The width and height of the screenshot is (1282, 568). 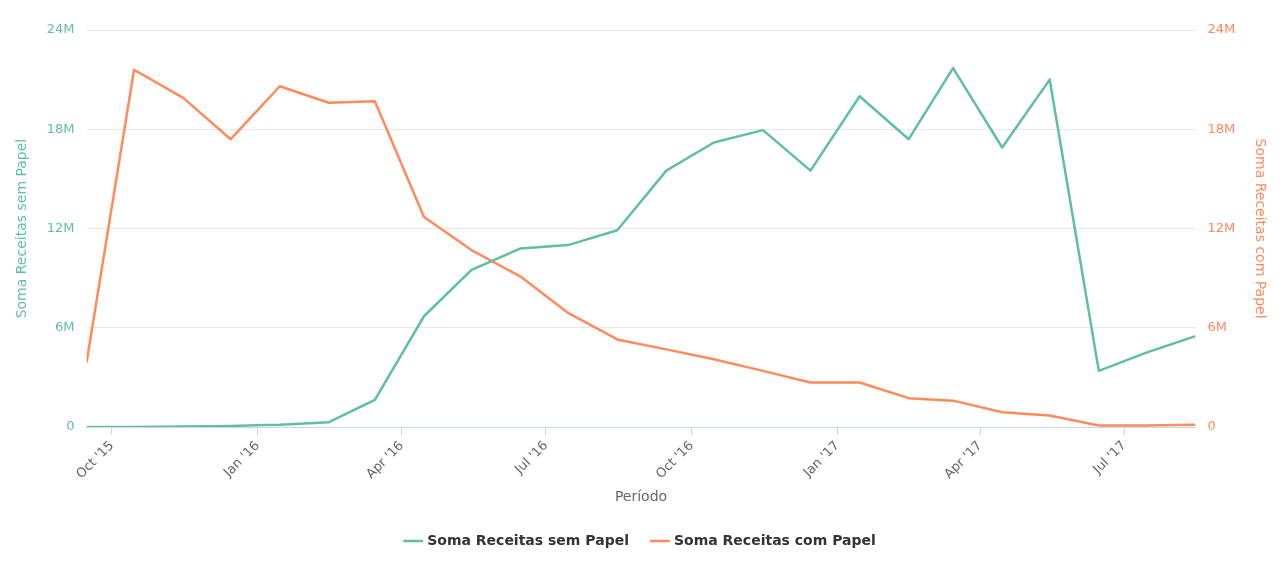 What do you see at coordinates (60, 227) in the screenshot?
I see `y-tick-label: 12M` at bounding box center [60, 227].